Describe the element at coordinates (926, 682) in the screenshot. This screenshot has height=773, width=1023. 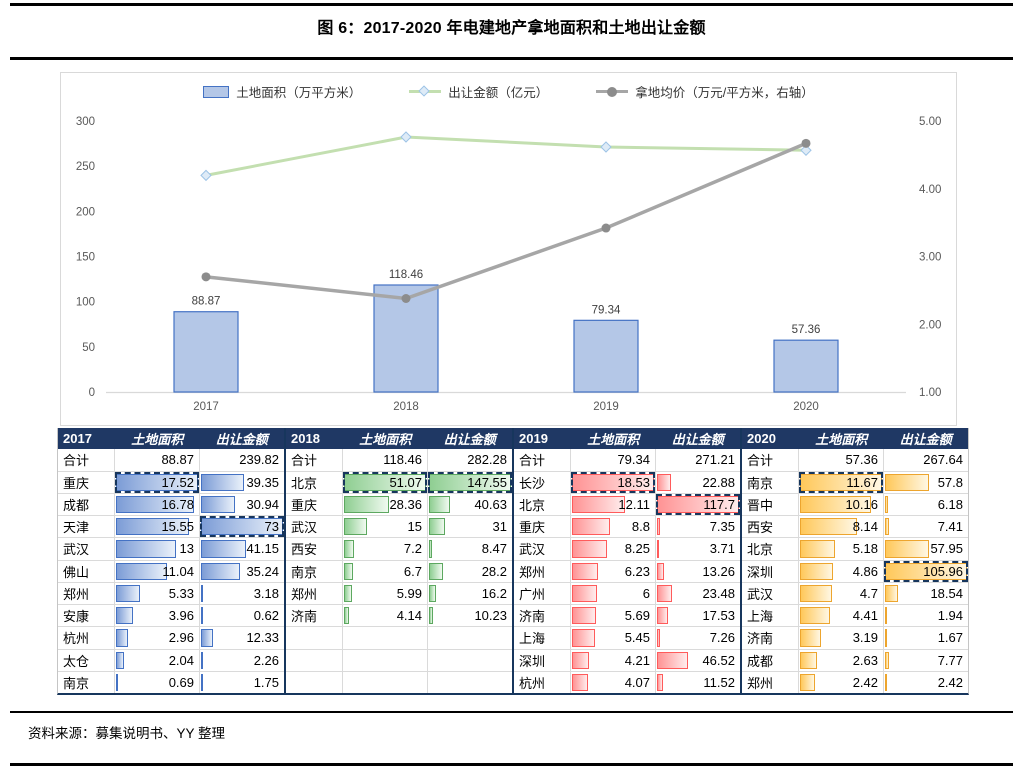
I see `transfer-amount-cell: 2.42` at that location.